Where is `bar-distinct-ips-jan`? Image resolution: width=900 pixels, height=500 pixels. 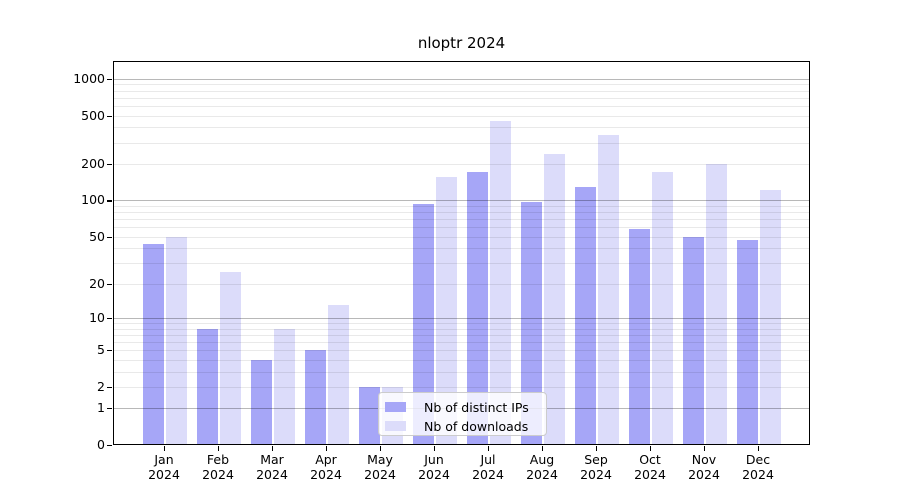
bar-distinct-ips-jan is located at coordinates (153, 344).